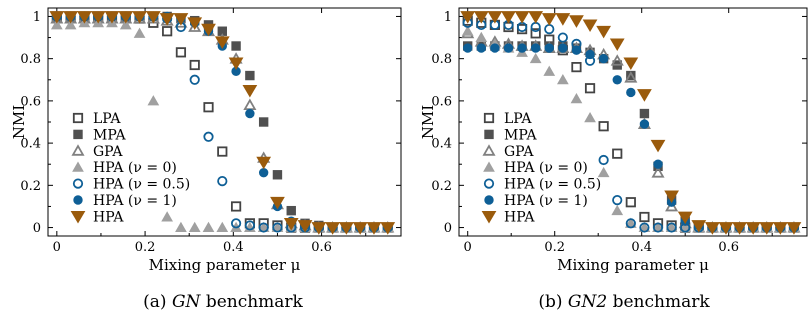  What do you see at coordinates (141, 185) in the screenshot?
I see `legend-label: HPA (ν = 0.5)` at bounding box center [141, 185].